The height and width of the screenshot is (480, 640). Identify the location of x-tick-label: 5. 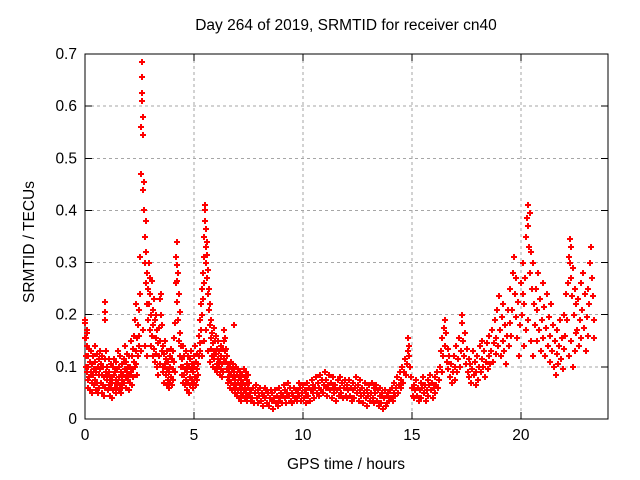
(194, 435).